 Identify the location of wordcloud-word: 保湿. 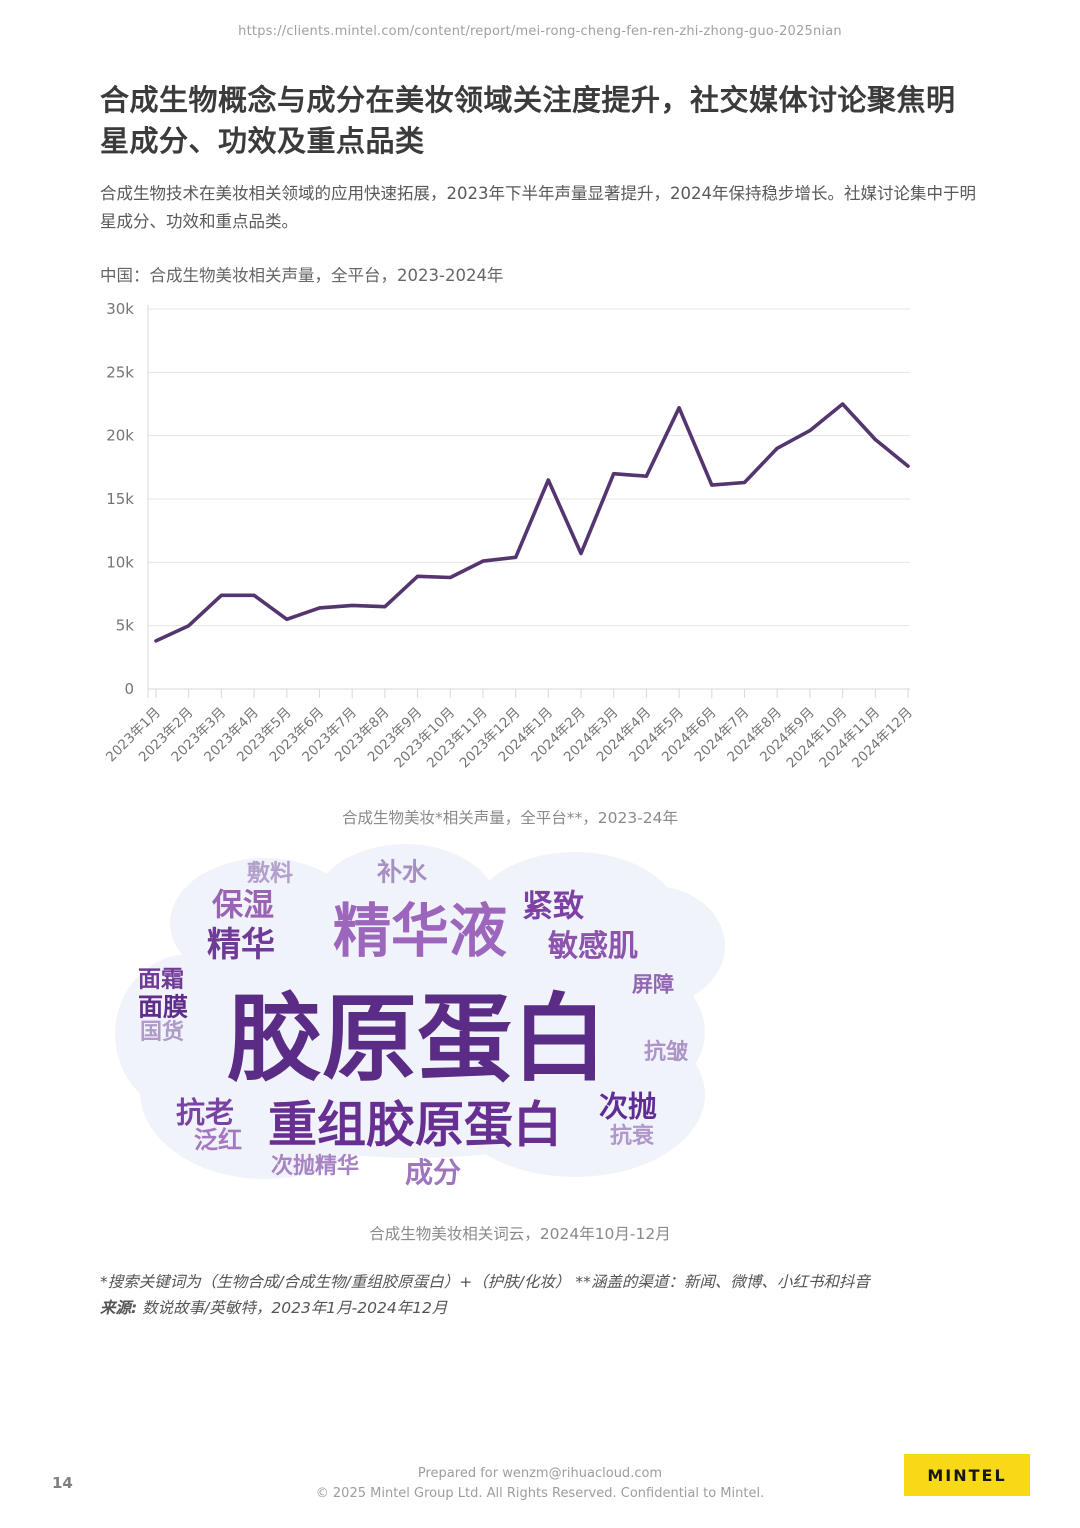
(243, 905).